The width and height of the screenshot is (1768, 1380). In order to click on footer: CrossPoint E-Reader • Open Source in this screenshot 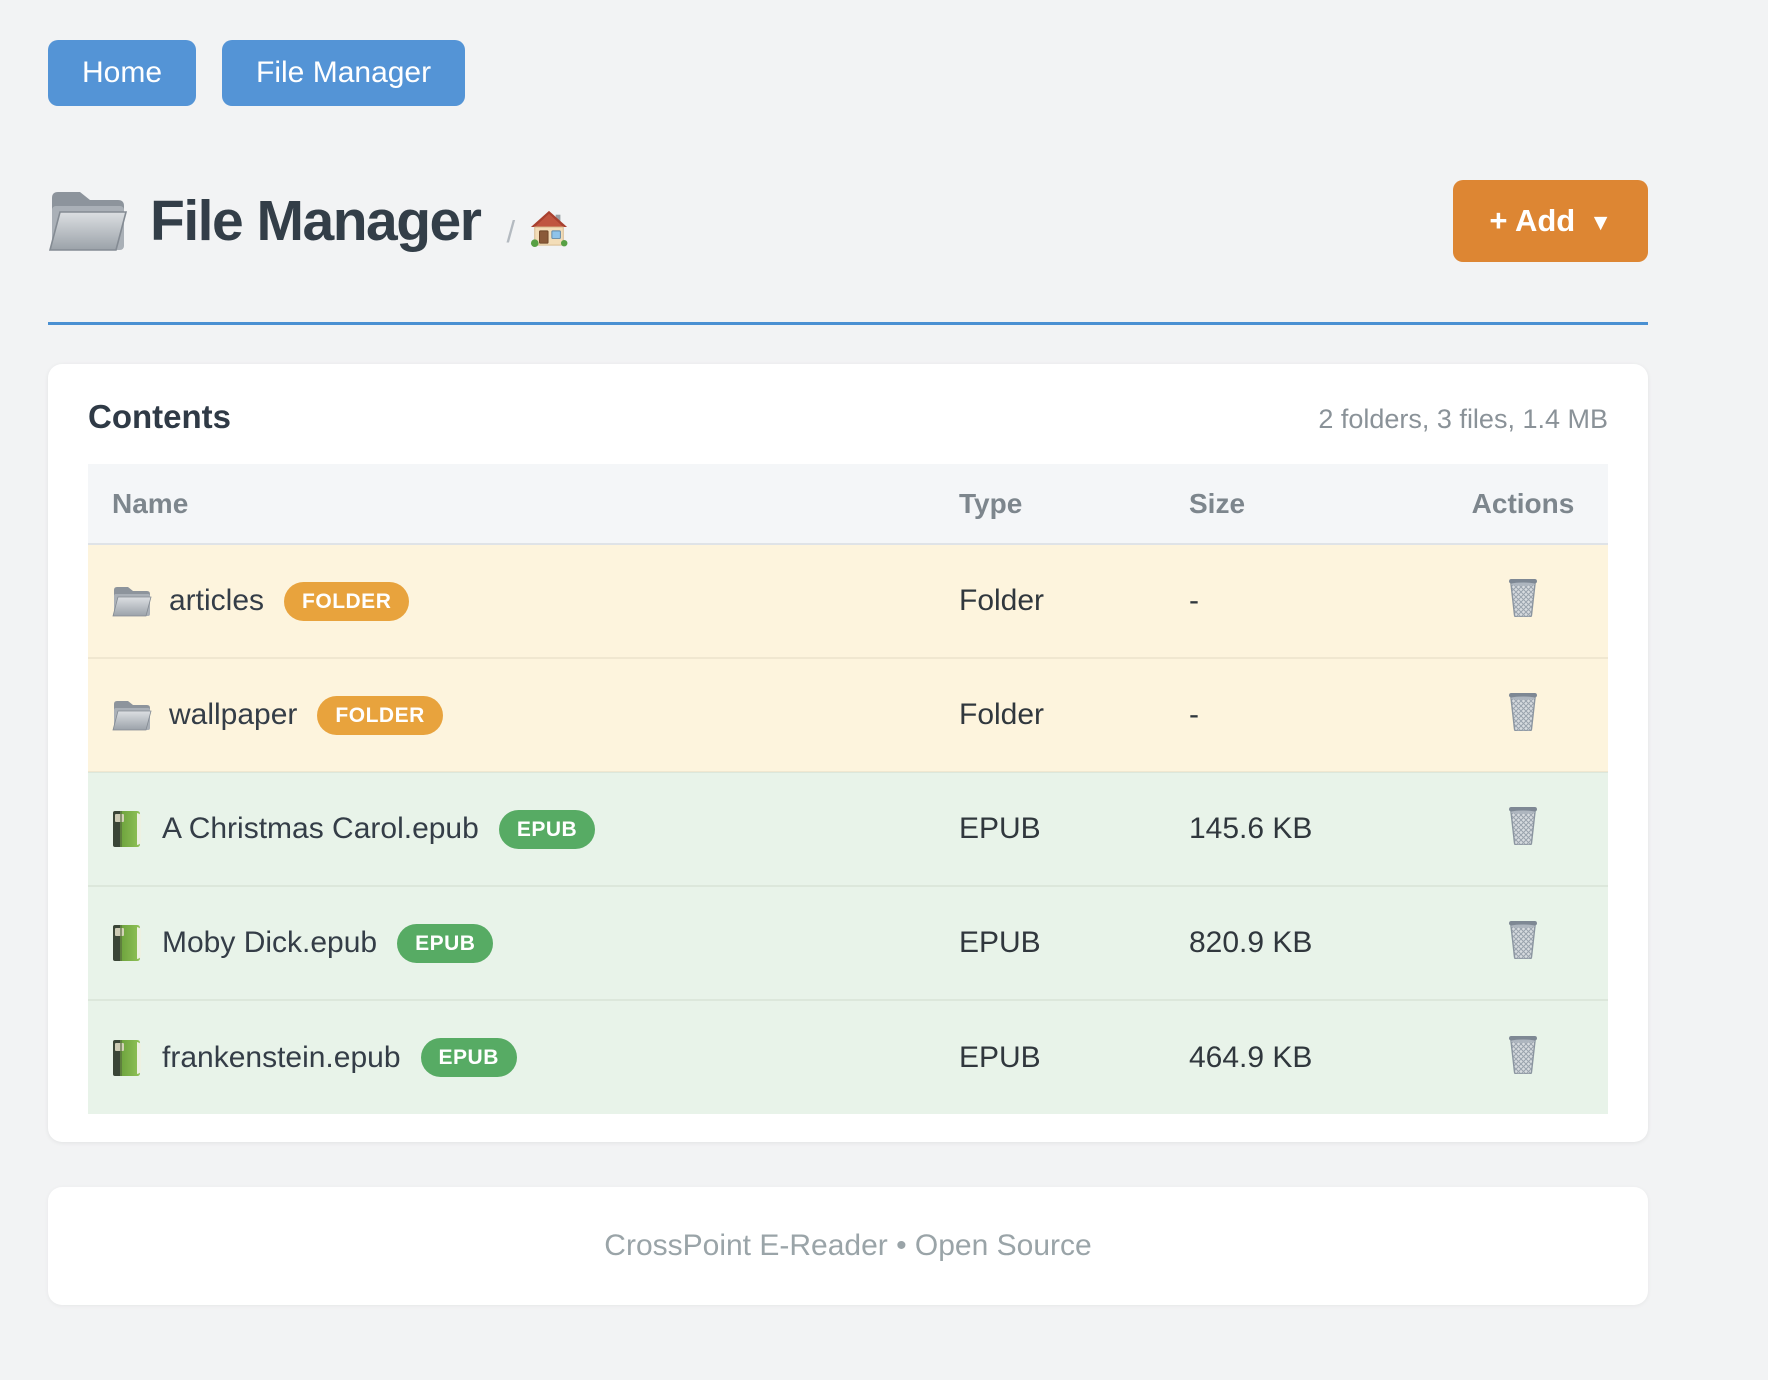, I will do `click(848, 1246)`.